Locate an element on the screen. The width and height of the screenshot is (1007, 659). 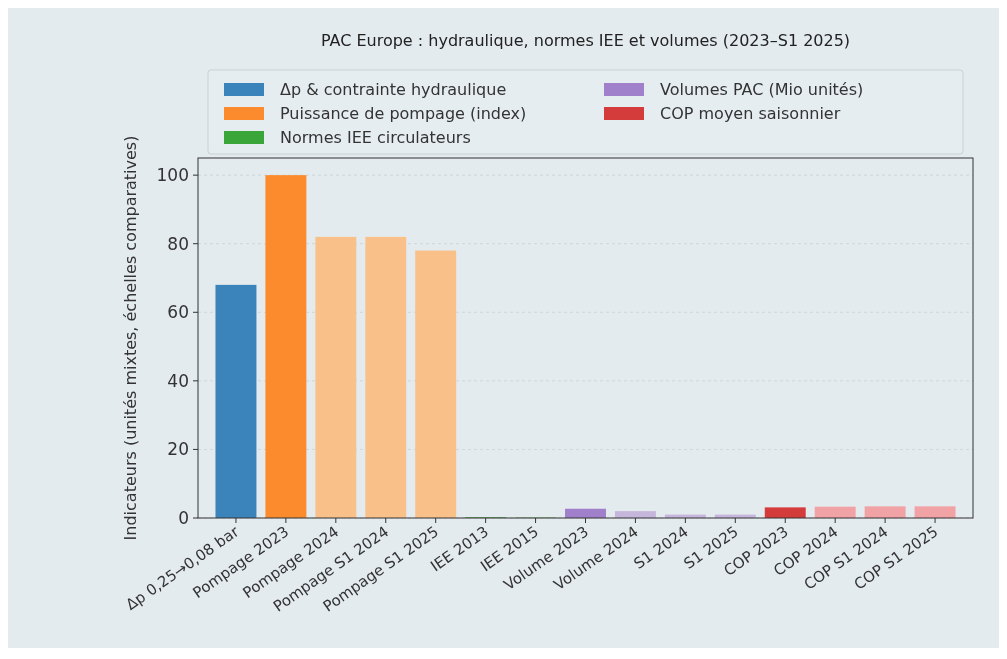
legend-label: Normes IEE circulateurs is located at coordinates (375, 137).